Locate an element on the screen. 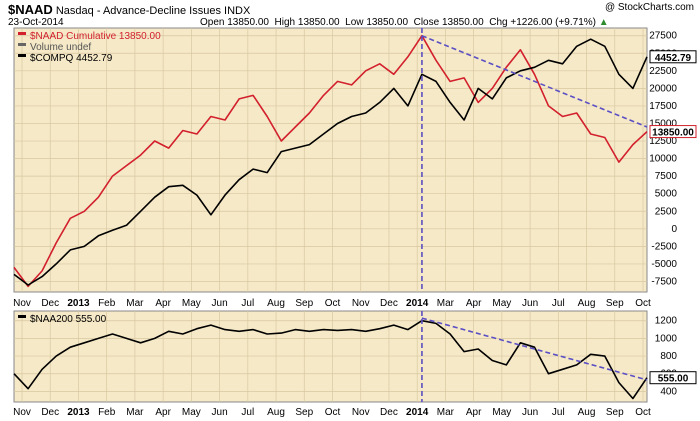 Image resolution: width=700 pixels, height=421 pixels. last-value-label: 13850.00 is located at coordinates (673, 133).